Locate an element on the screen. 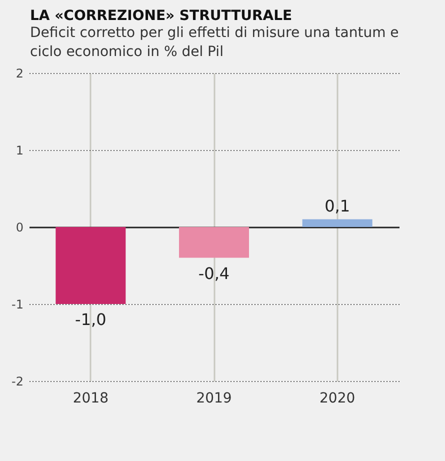 This screenshot has width=445, height=461. y-tick-label: -2 is located at coordinates (18, 381).